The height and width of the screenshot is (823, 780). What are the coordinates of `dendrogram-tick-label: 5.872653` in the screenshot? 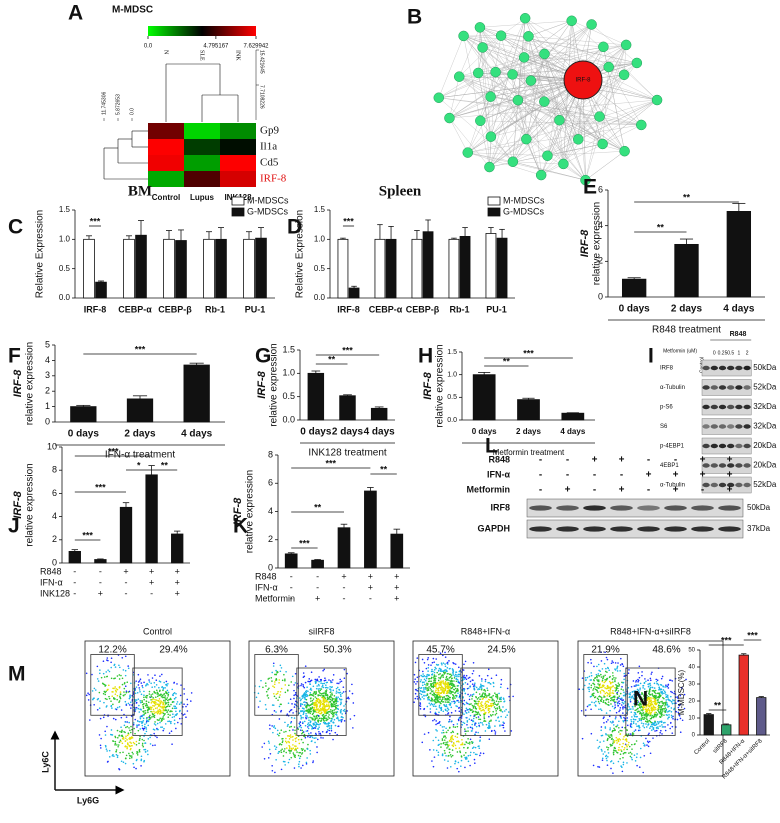 It's located at (118, 104).